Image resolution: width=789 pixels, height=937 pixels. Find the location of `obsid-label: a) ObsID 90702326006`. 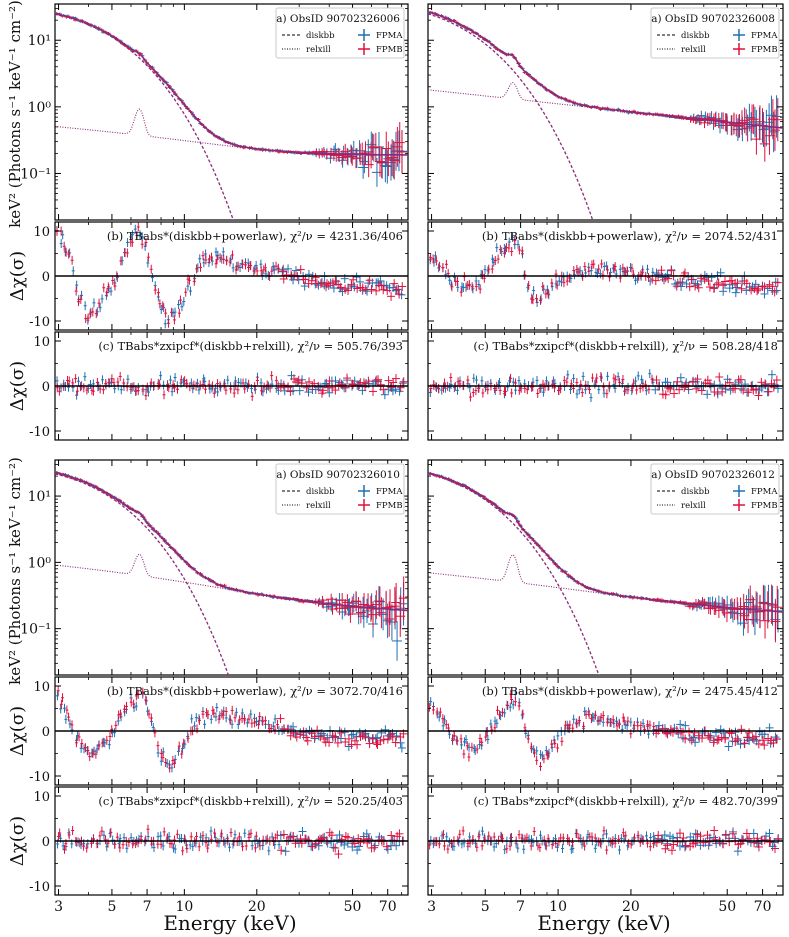

obsid-label: a) ObsID 90702326006 is located at coordinates (338, 19).